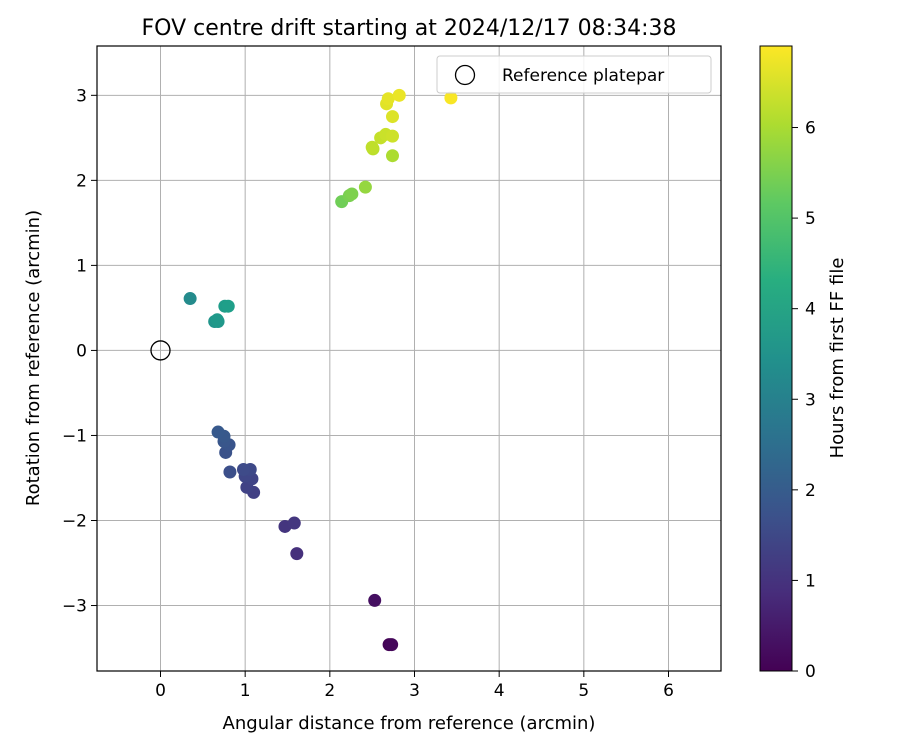  What do you see at coordinates (810, 400) in the screenshot?
I see `colorbar-tick-label: 3` at bounding box center [810, 400].